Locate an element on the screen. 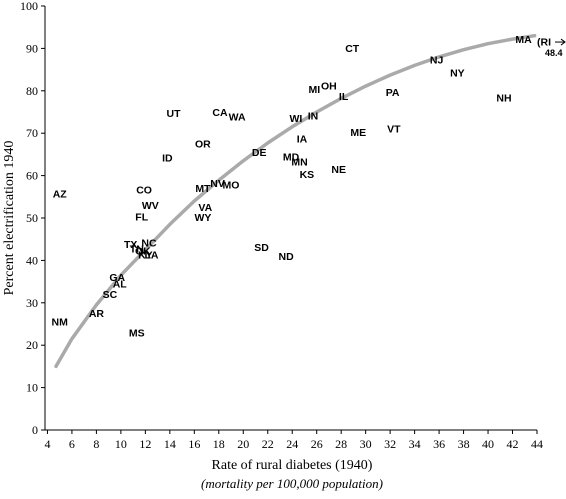 Image resolution: width=566 pixels, height=499 pixels. point-label-oh: OH is located at coordinates (329, 87).